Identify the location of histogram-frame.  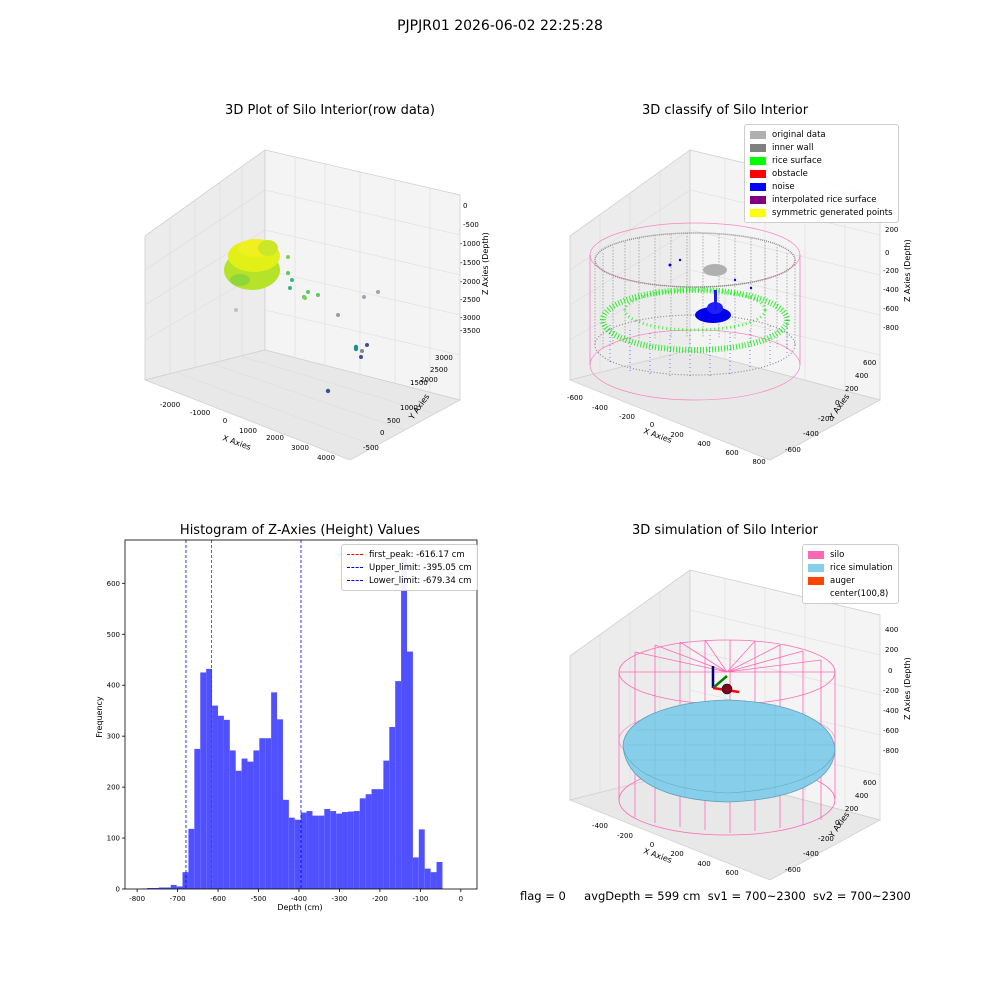
(301, 714).